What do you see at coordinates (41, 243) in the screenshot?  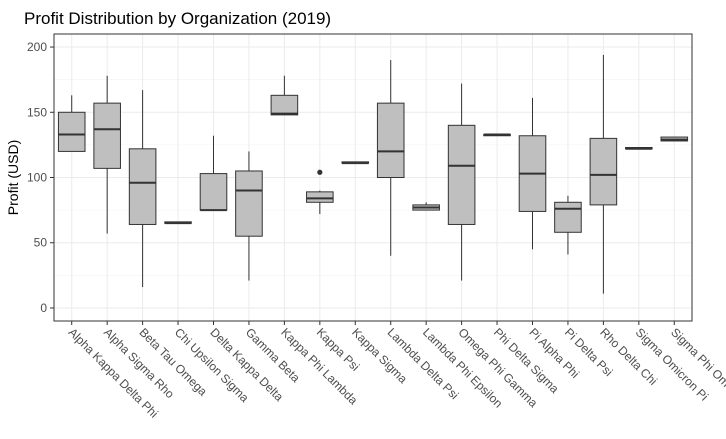 I see `y-tick-label: 50` at bounding box center [41, 243].